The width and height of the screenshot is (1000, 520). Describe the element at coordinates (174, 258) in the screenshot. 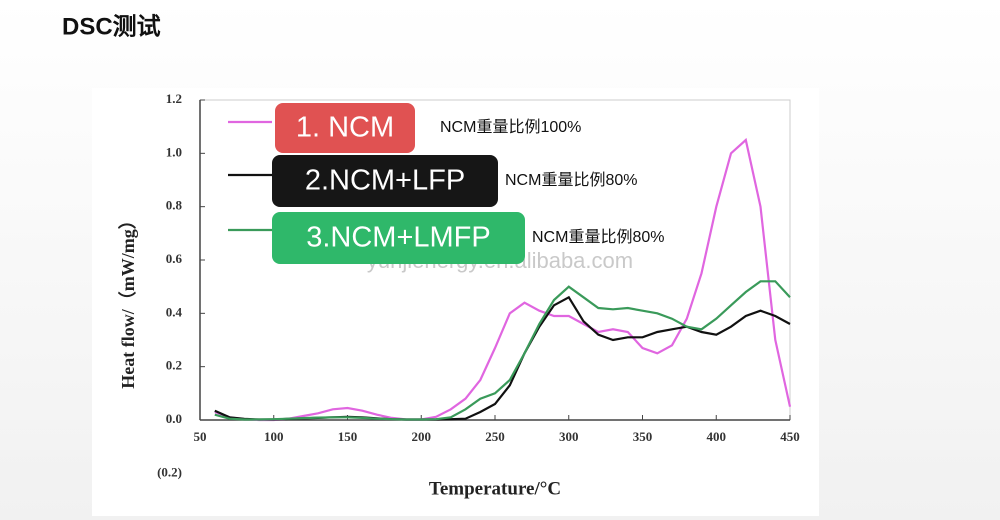

I see `y-tick-label: 0.6` at that location.